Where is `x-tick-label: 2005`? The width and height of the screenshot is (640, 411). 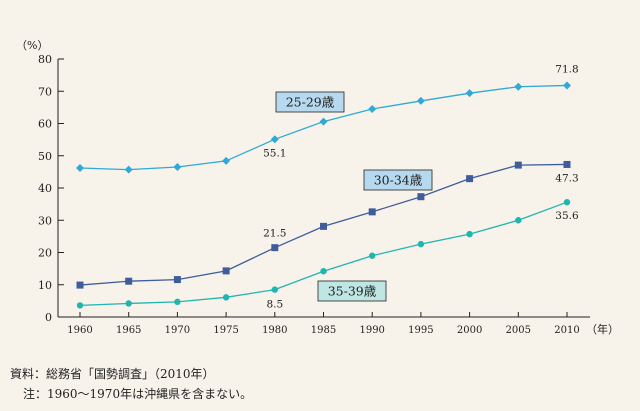 x-tick-label: 2005 is located at coordinates (518, 330).